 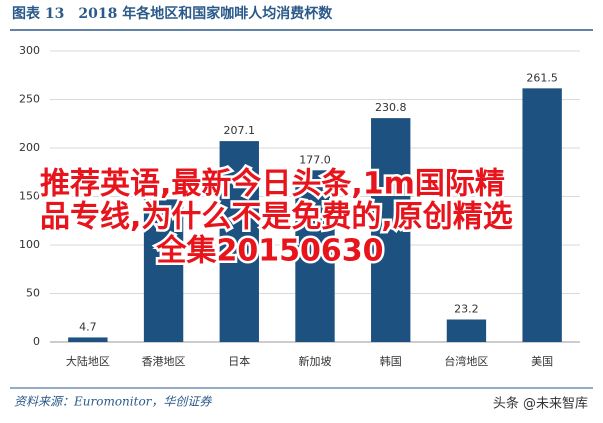 What do you see at coordinates (113, 402) in the screenshot?
I see `source-note: 资料来源：Euromonitor，华创证券` at bounding box center [113, 402].